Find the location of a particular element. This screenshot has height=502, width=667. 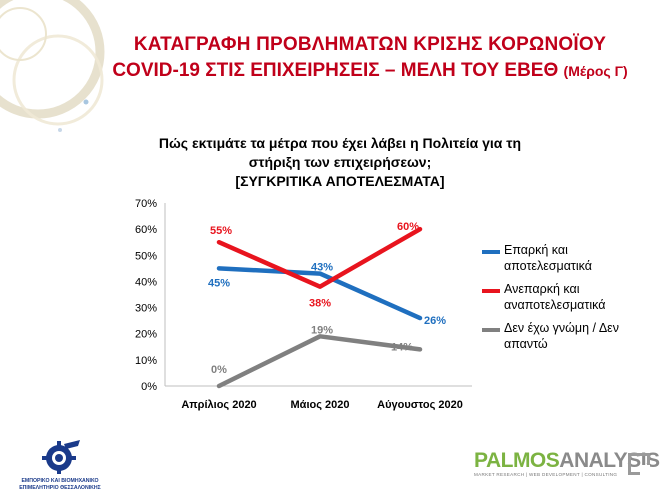

data-label: 60% is located at coordinates (408, 227).